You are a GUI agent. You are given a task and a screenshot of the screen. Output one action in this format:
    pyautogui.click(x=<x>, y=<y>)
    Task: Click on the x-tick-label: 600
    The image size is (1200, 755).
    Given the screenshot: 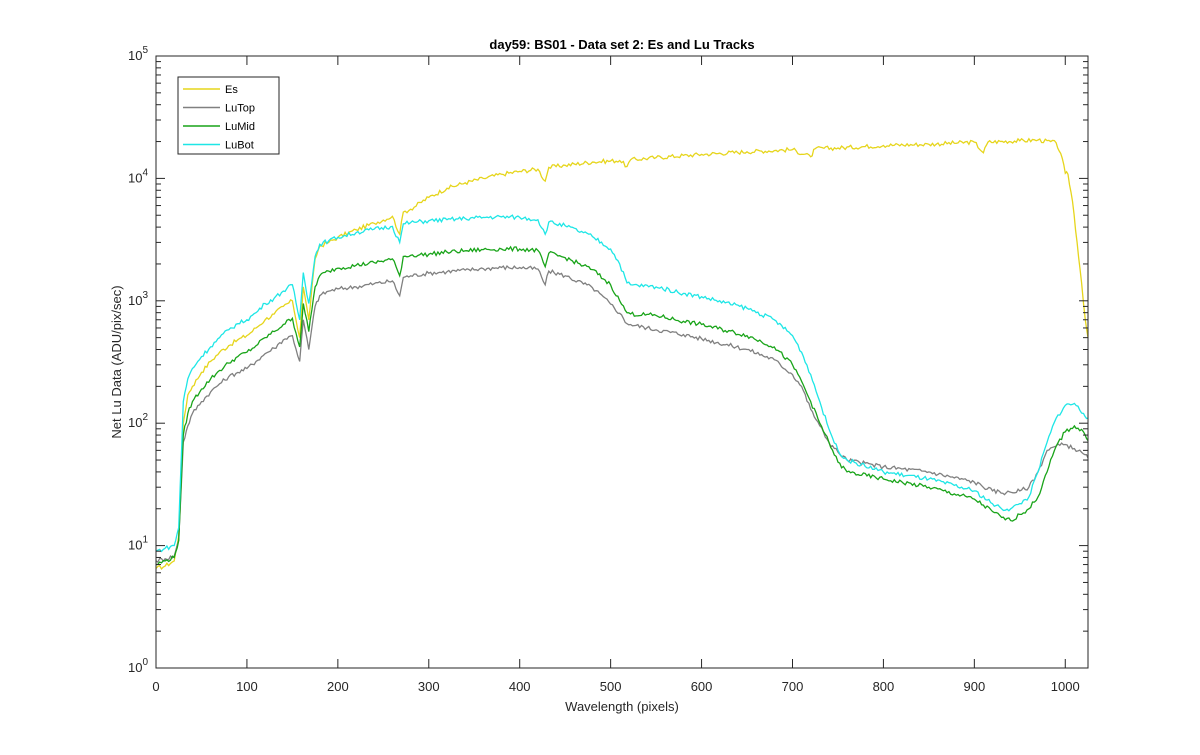 What is the action you would take?
    pyautogui.click(x=702, y=686)
    